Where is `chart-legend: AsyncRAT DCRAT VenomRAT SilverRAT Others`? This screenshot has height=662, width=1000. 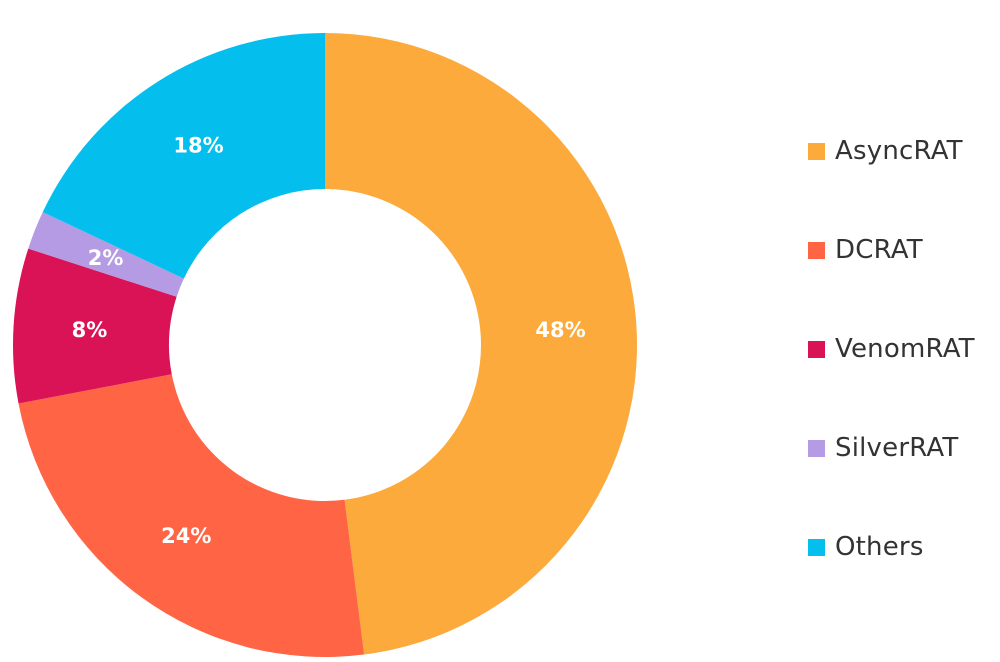
chart-legend: AsyncRAT DCRAT VenomRAT SilverRAT Others is located at coordinates (903, 349).